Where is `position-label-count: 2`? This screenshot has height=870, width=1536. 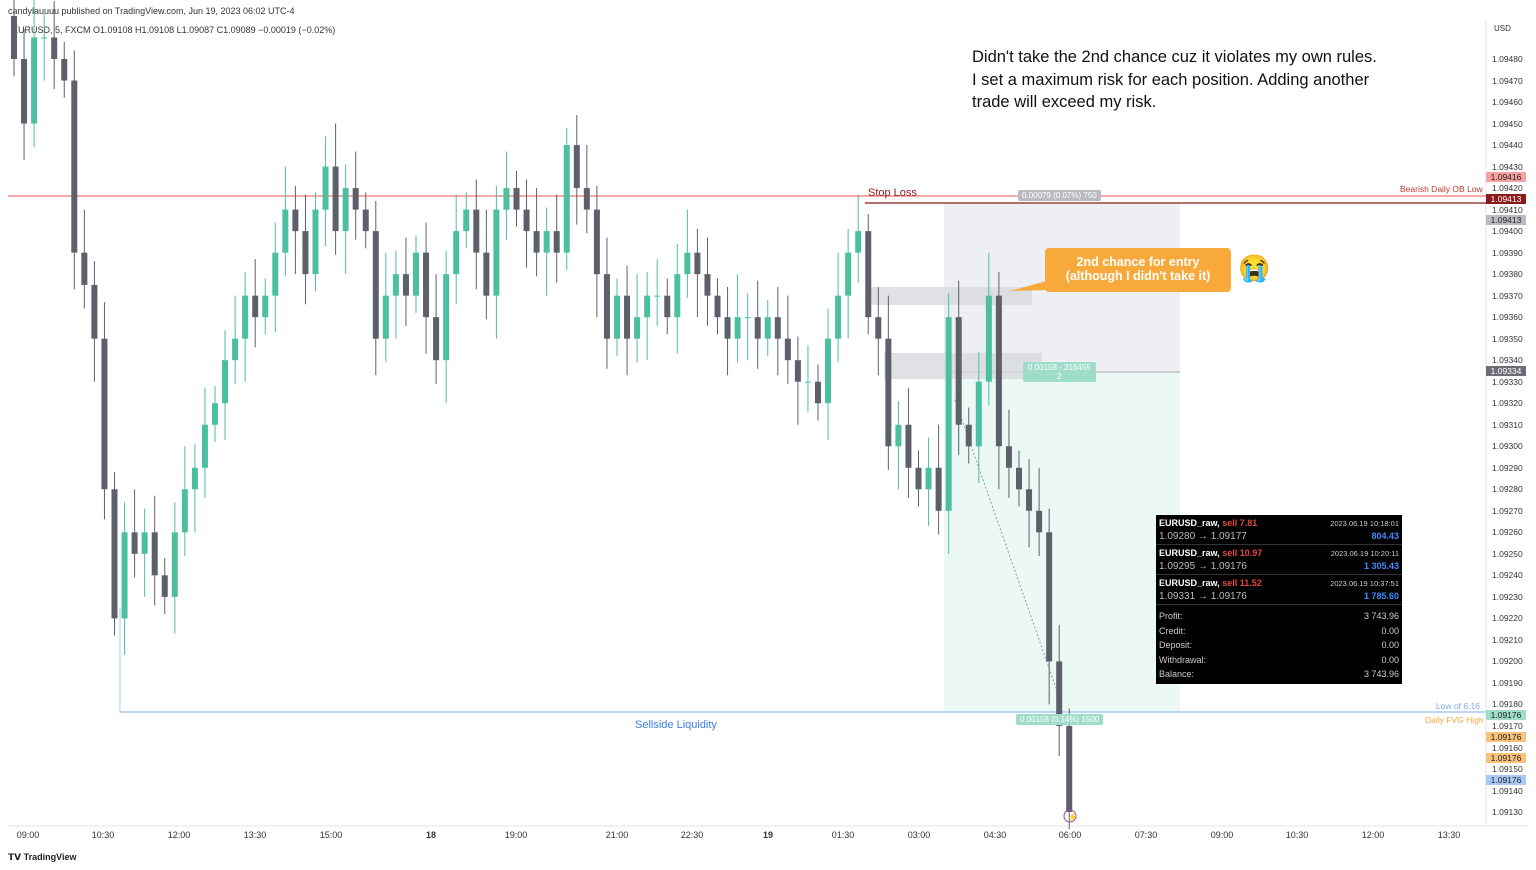 position-label-count: 2 is located at coordinates (1059, 376).